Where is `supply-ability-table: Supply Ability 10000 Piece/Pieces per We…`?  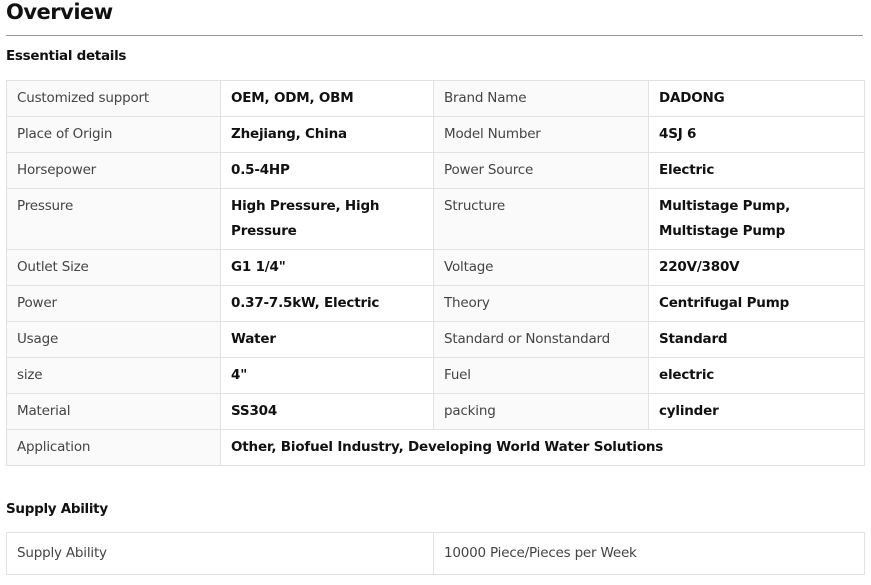 supply-ability-table: Supply Ability 10000 Piece/Pieces per We… is located at coordinates (435, 553).